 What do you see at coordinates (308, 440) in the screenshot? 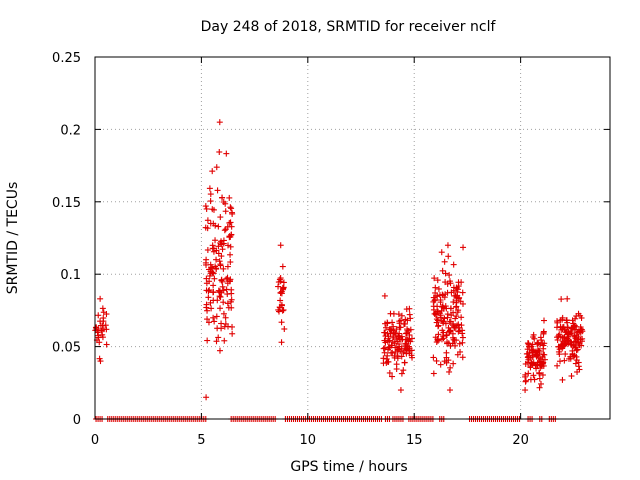
I see `x-tick-label: 10` at bounding box center [308, 440].